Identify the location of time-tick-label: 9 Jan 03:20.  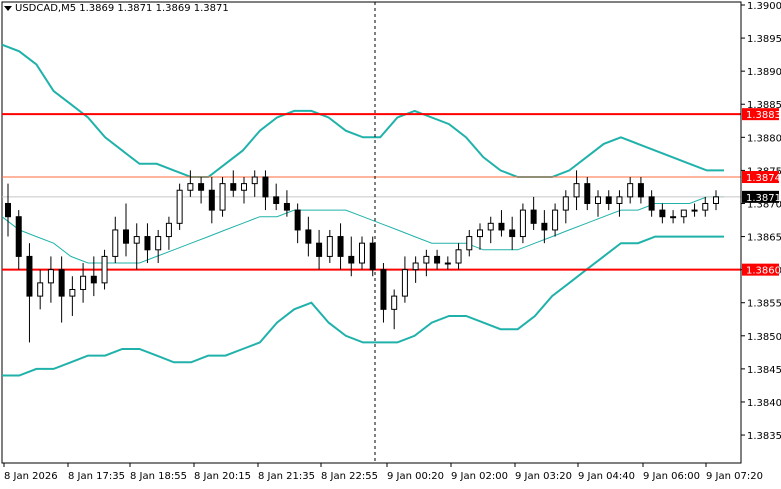
(543, 476).